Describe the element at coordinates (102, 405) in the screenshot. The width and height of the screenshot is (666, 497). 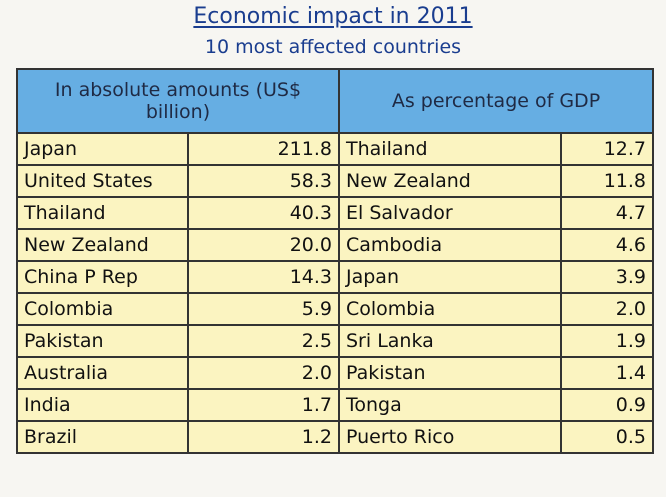
I see `cell-abs-country: India` at that location.